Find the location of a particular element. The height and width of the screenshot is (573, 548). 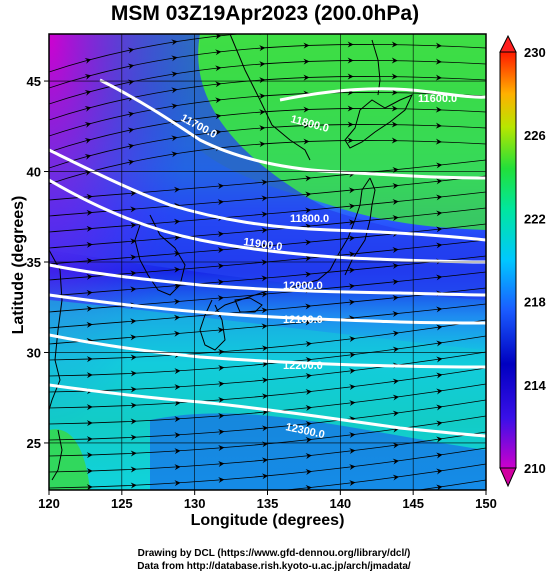

colorbar: 230 226 222 218 214 210 is located at coordinates (522, 261).